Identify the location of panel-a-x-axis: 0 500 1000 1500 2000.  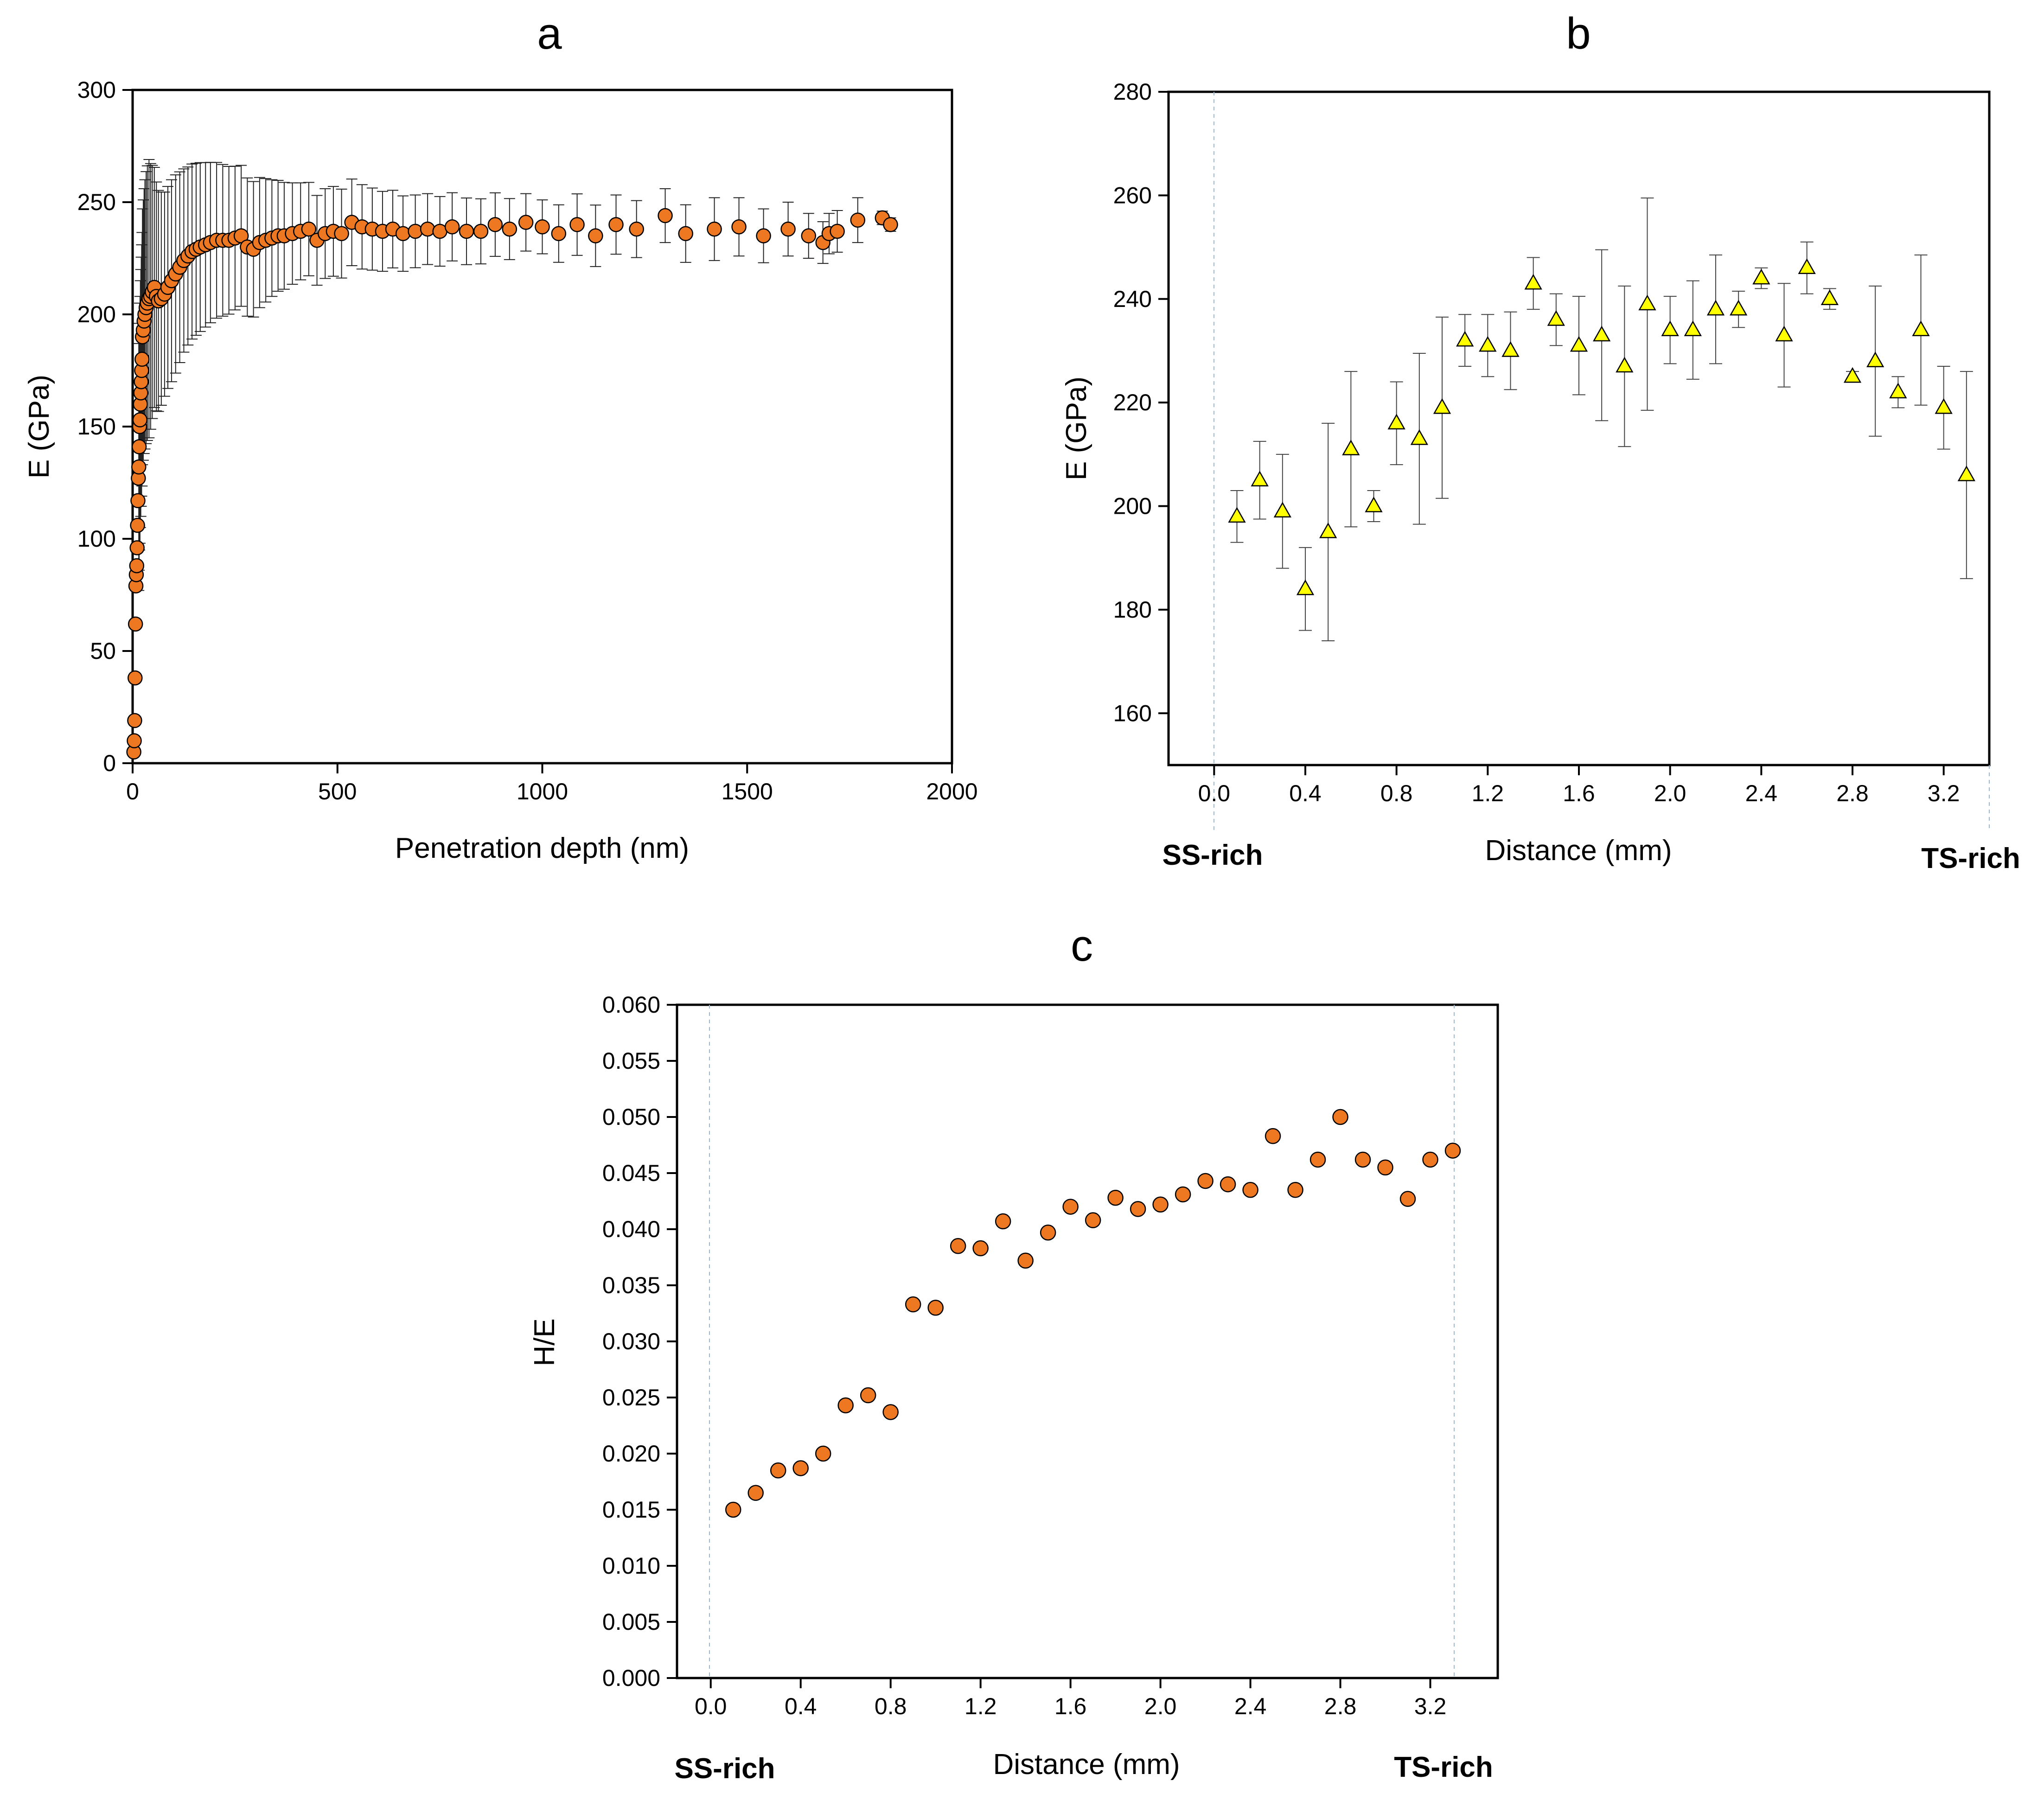
(552, 783).